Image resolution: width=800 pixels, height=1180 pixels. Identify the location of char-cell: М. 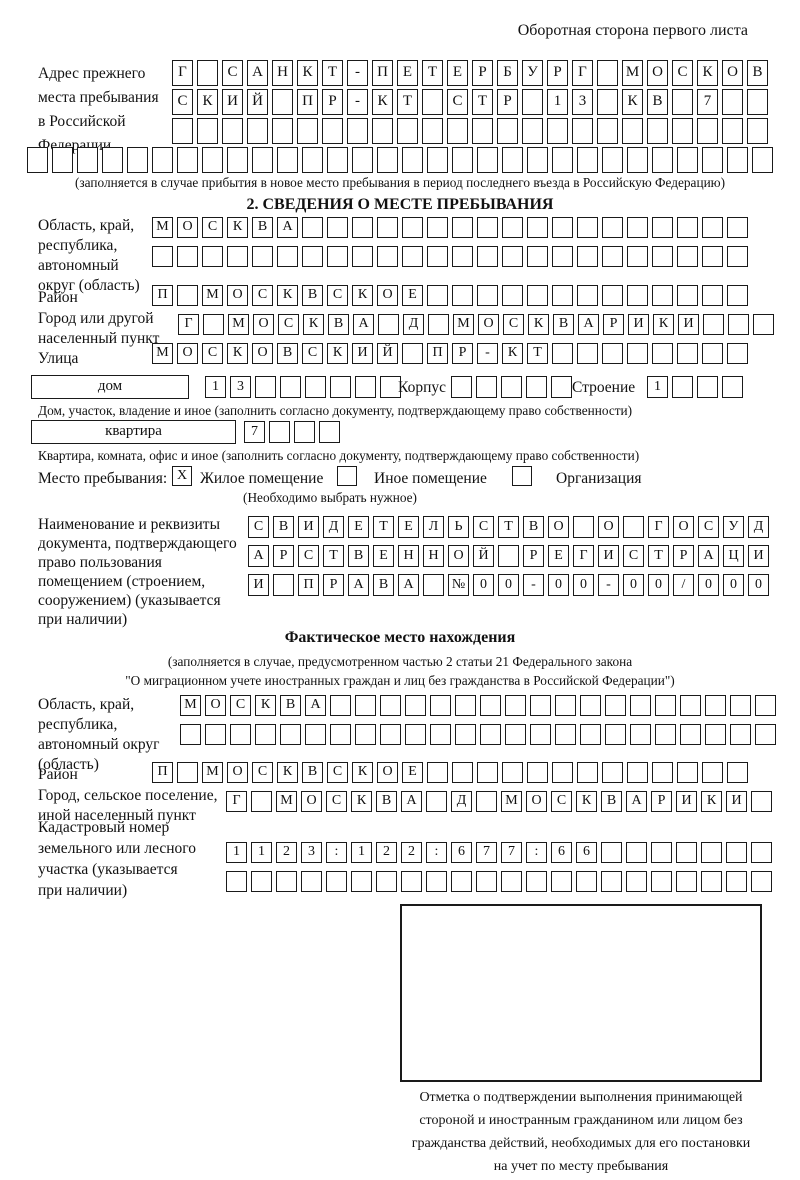
(463, 324).